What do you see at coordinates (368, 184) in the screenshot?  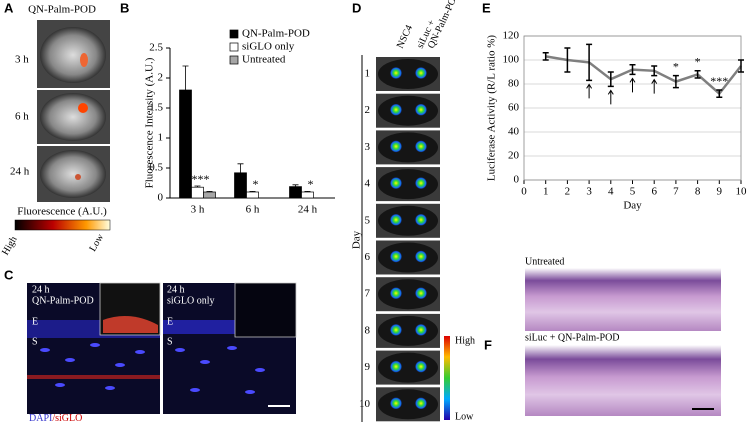 I see `row-label: 4` at bounding box center [368, 184].